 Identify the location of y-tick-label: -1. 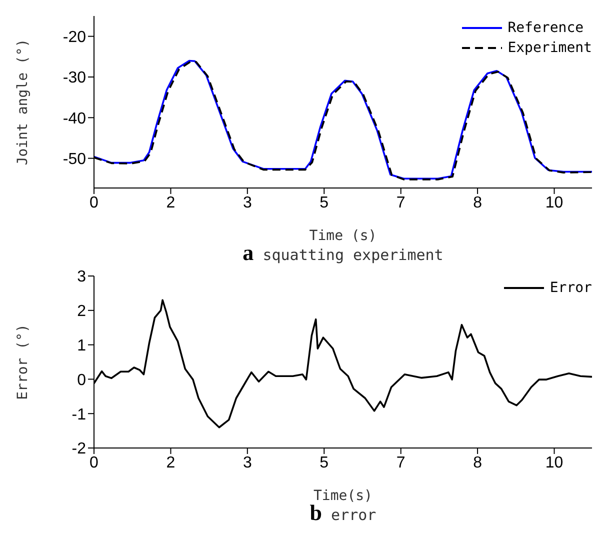
(79, 415).